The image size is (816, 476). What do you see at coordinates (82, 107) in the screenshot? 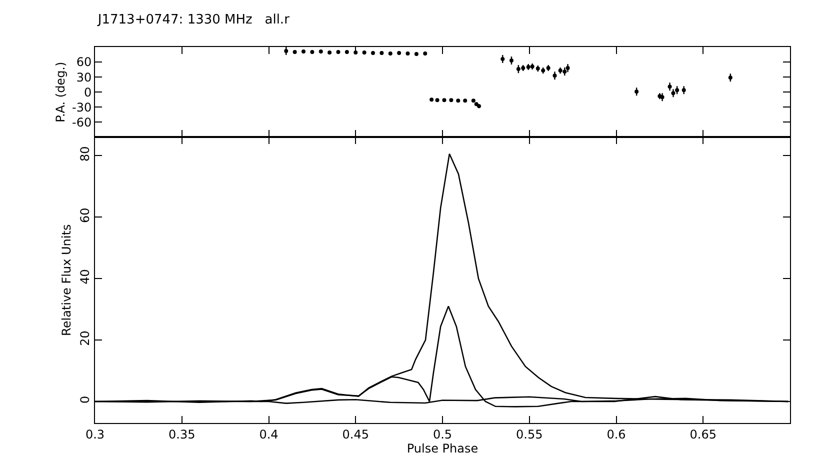
I see `y-tick-label: -30` at bounding box center [82, 107].